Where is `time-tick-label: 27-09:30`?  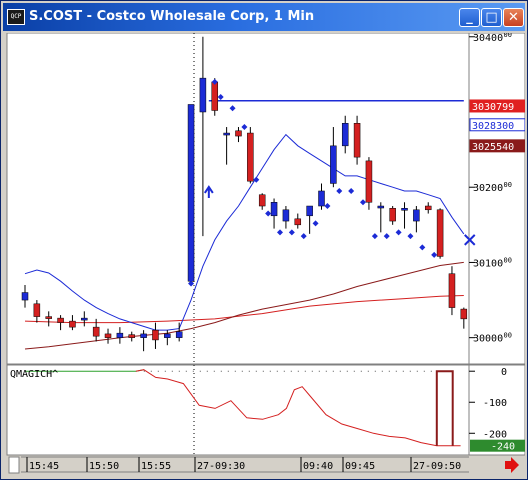
time-tick-label: 27-09:30 is located at coordinates (221, 466).